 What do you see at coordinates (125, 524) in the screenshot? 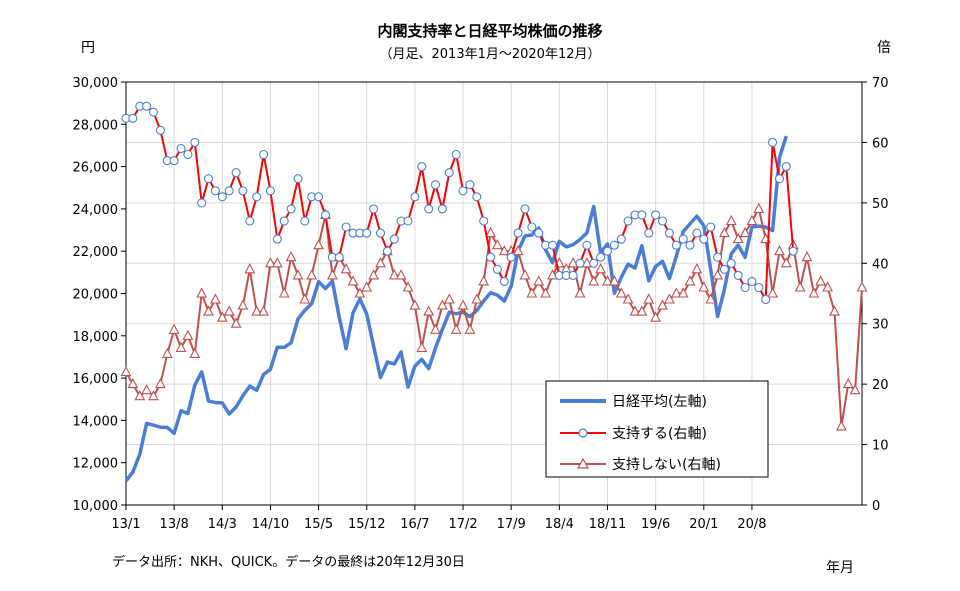
I see `x-tick-label: 13/1` at bounding box center [125, 524].